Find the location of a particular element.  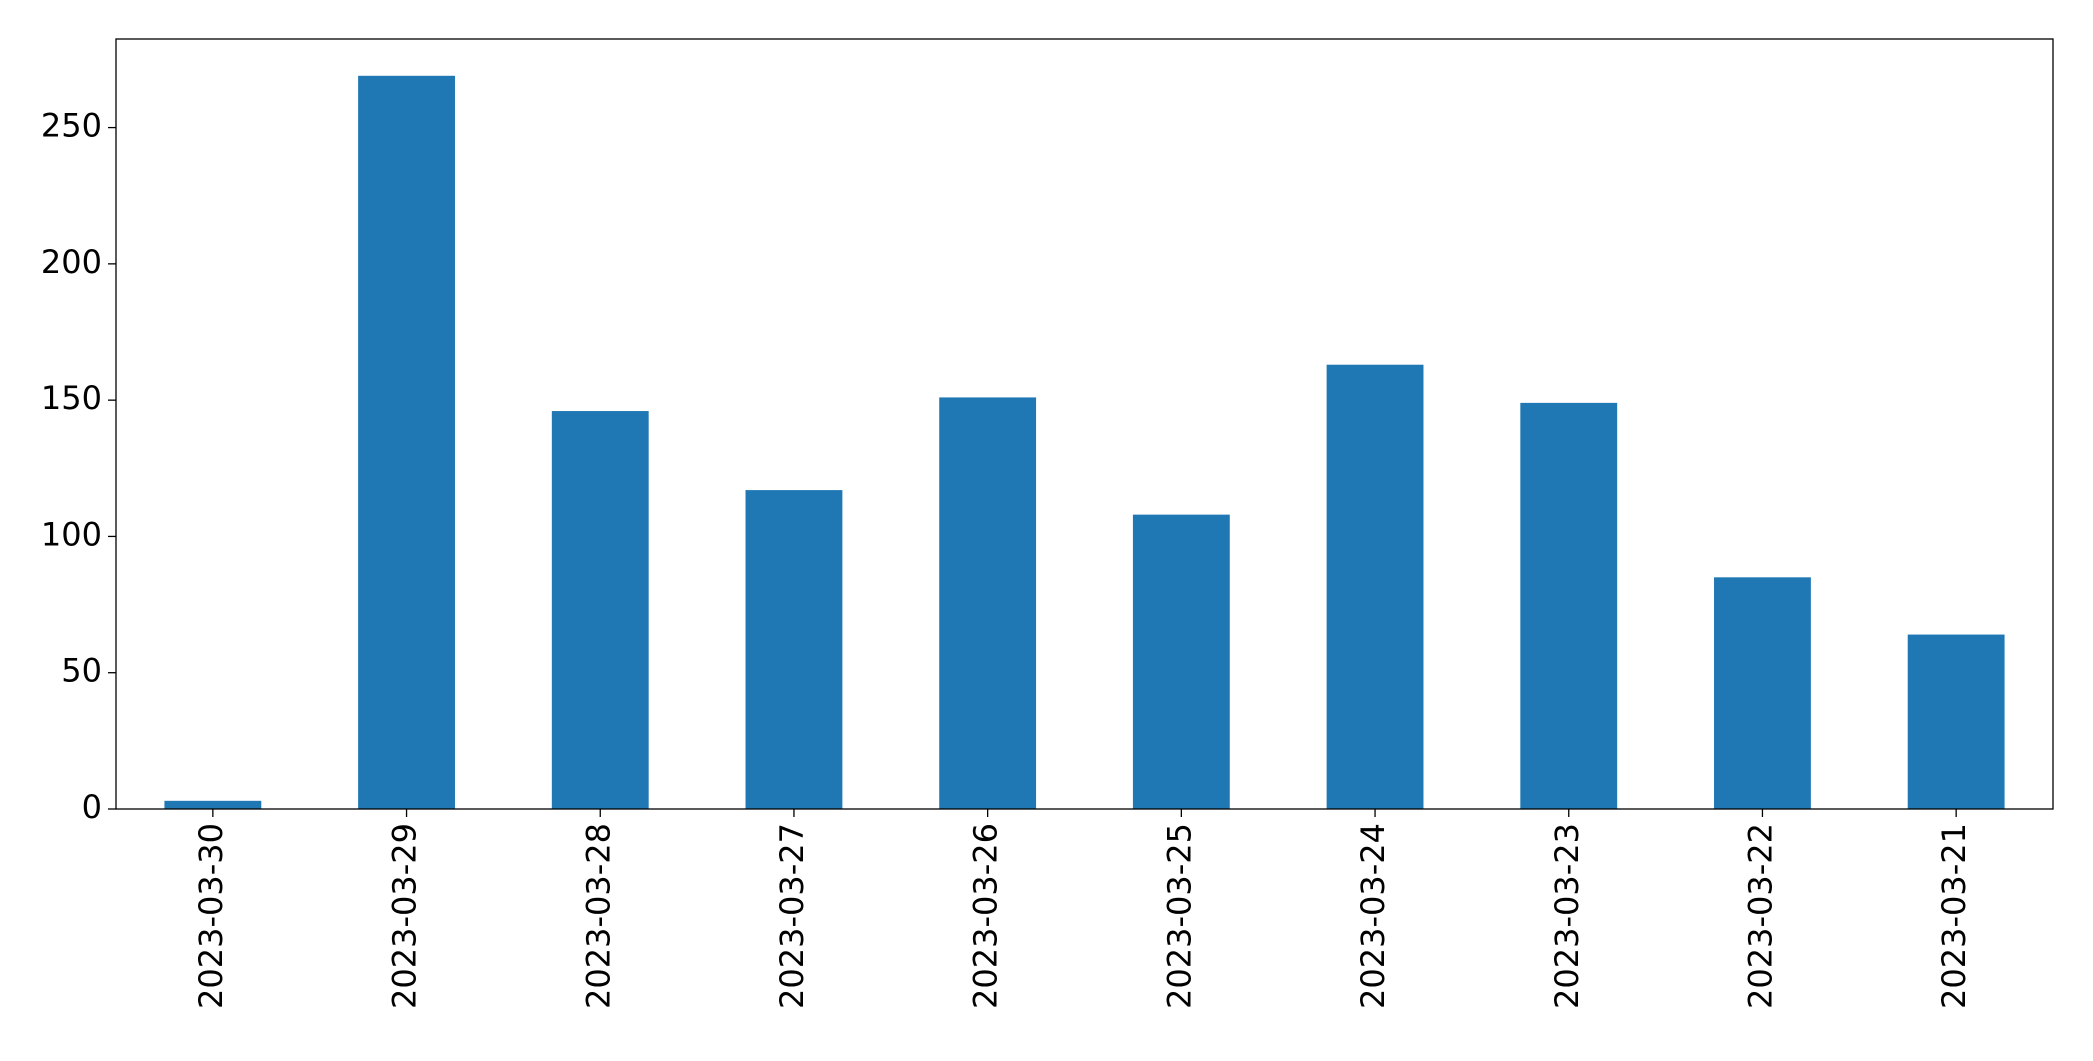

x-tick-label: 2023-03-27 is located at coordinates (792, 916).